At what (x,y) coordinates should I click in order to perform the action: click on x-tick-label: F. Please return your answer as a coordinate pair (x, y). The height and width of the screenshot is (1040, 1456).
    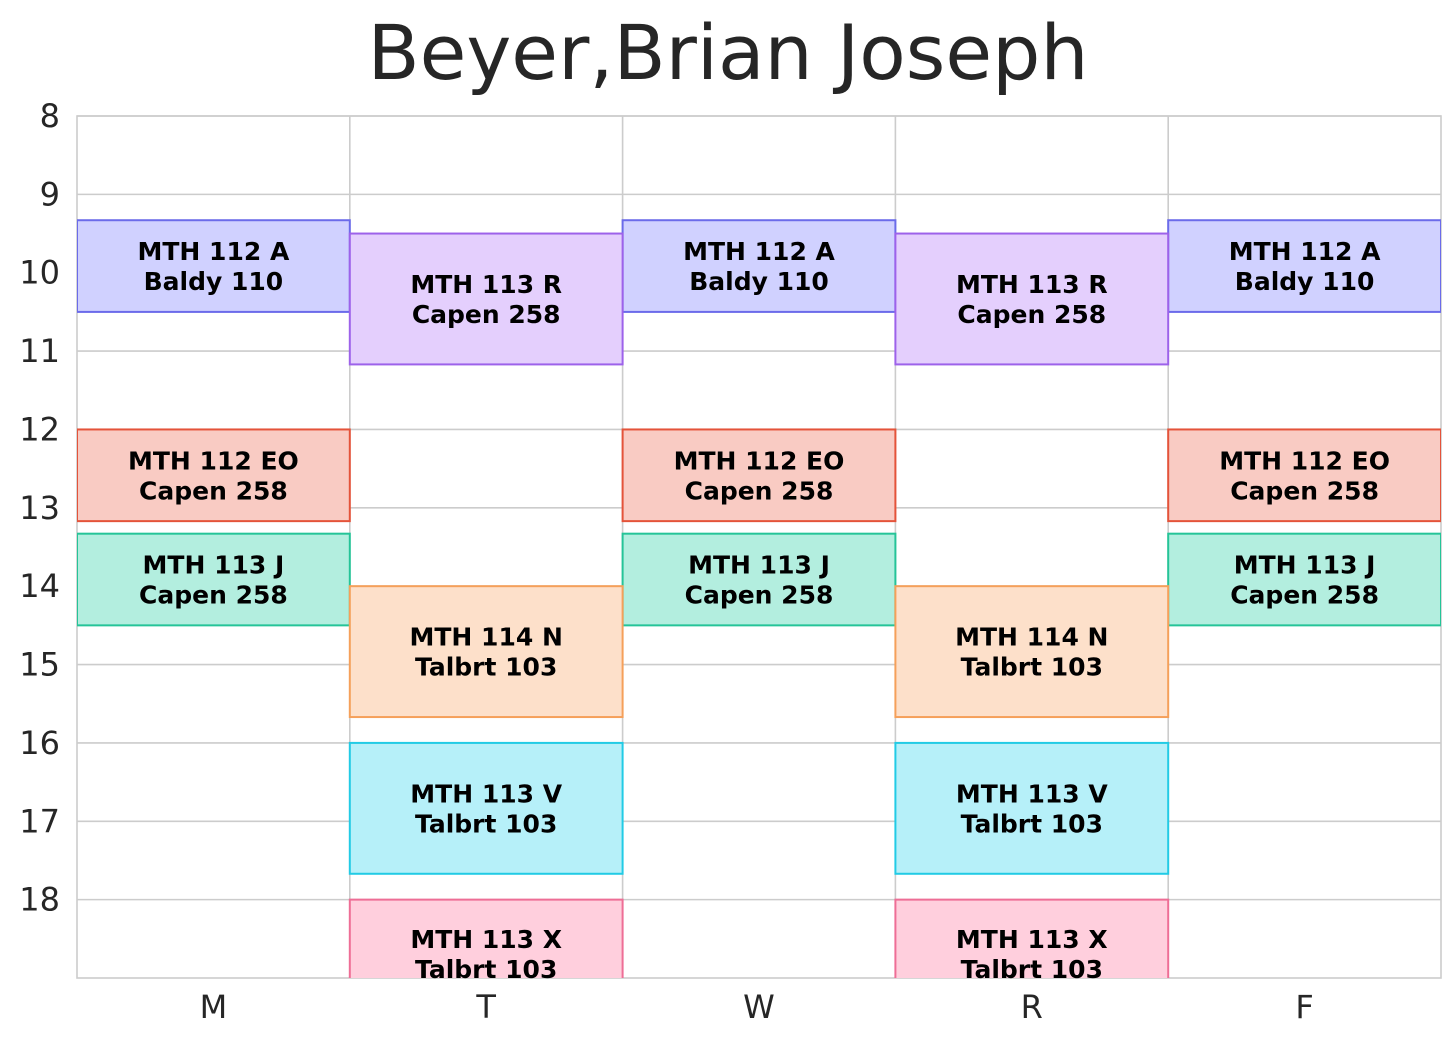
    Looking at the image, I should click on (1304, 1007).